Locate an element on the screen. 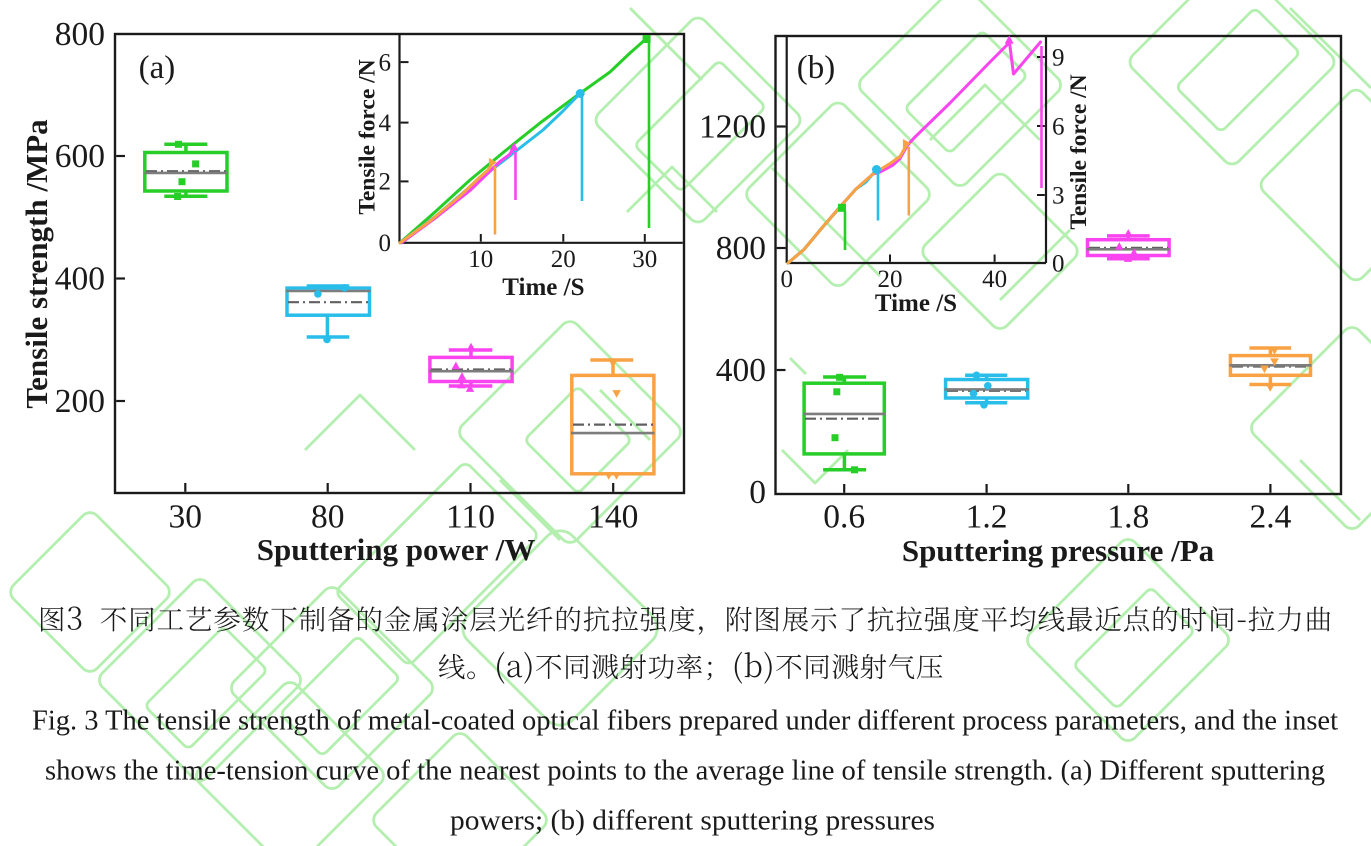 The height and width of the screenshot is (846, 1371). svg-text: 2.4 is located at coordinates (1270, 517).